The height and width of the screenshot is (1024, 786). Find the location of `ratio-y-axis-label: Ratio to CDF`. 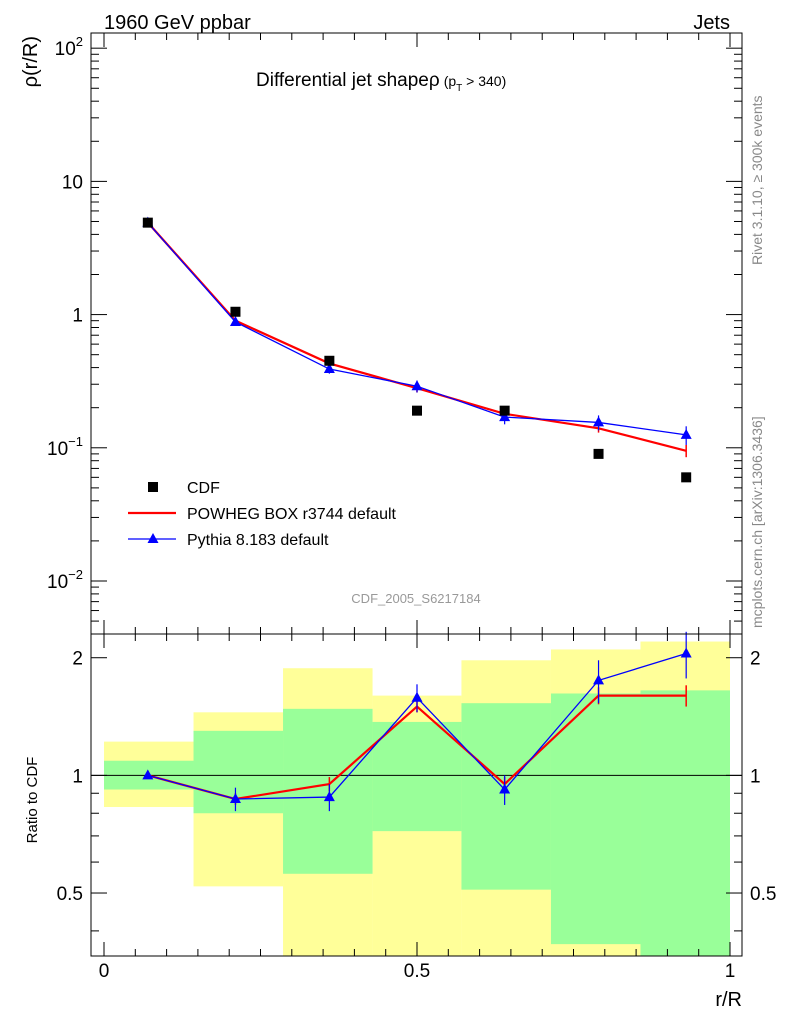

ratio-y-axis-label: Ratio to CDF is located at coordinates (32, 800).